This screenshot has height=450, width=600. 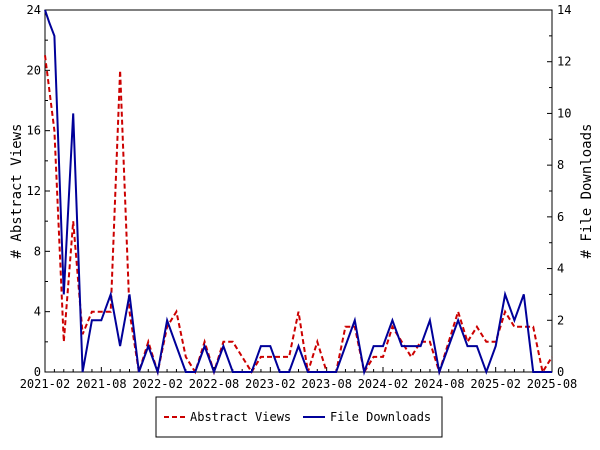 I want to click on y-right-tick-label: 6, so click(x=560, y=217).